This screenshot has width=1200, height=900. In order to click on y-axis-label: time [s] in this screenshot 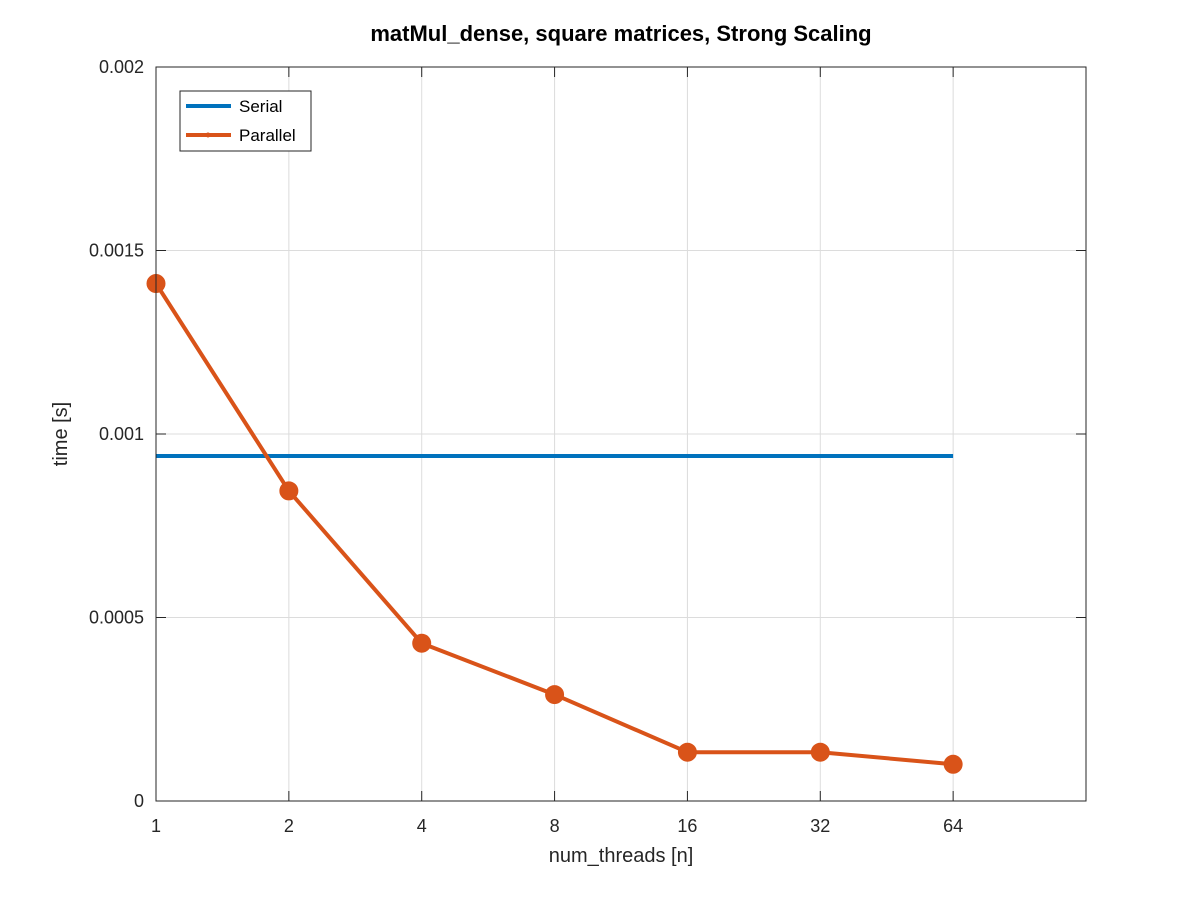, I will do `click(61, 434)`.